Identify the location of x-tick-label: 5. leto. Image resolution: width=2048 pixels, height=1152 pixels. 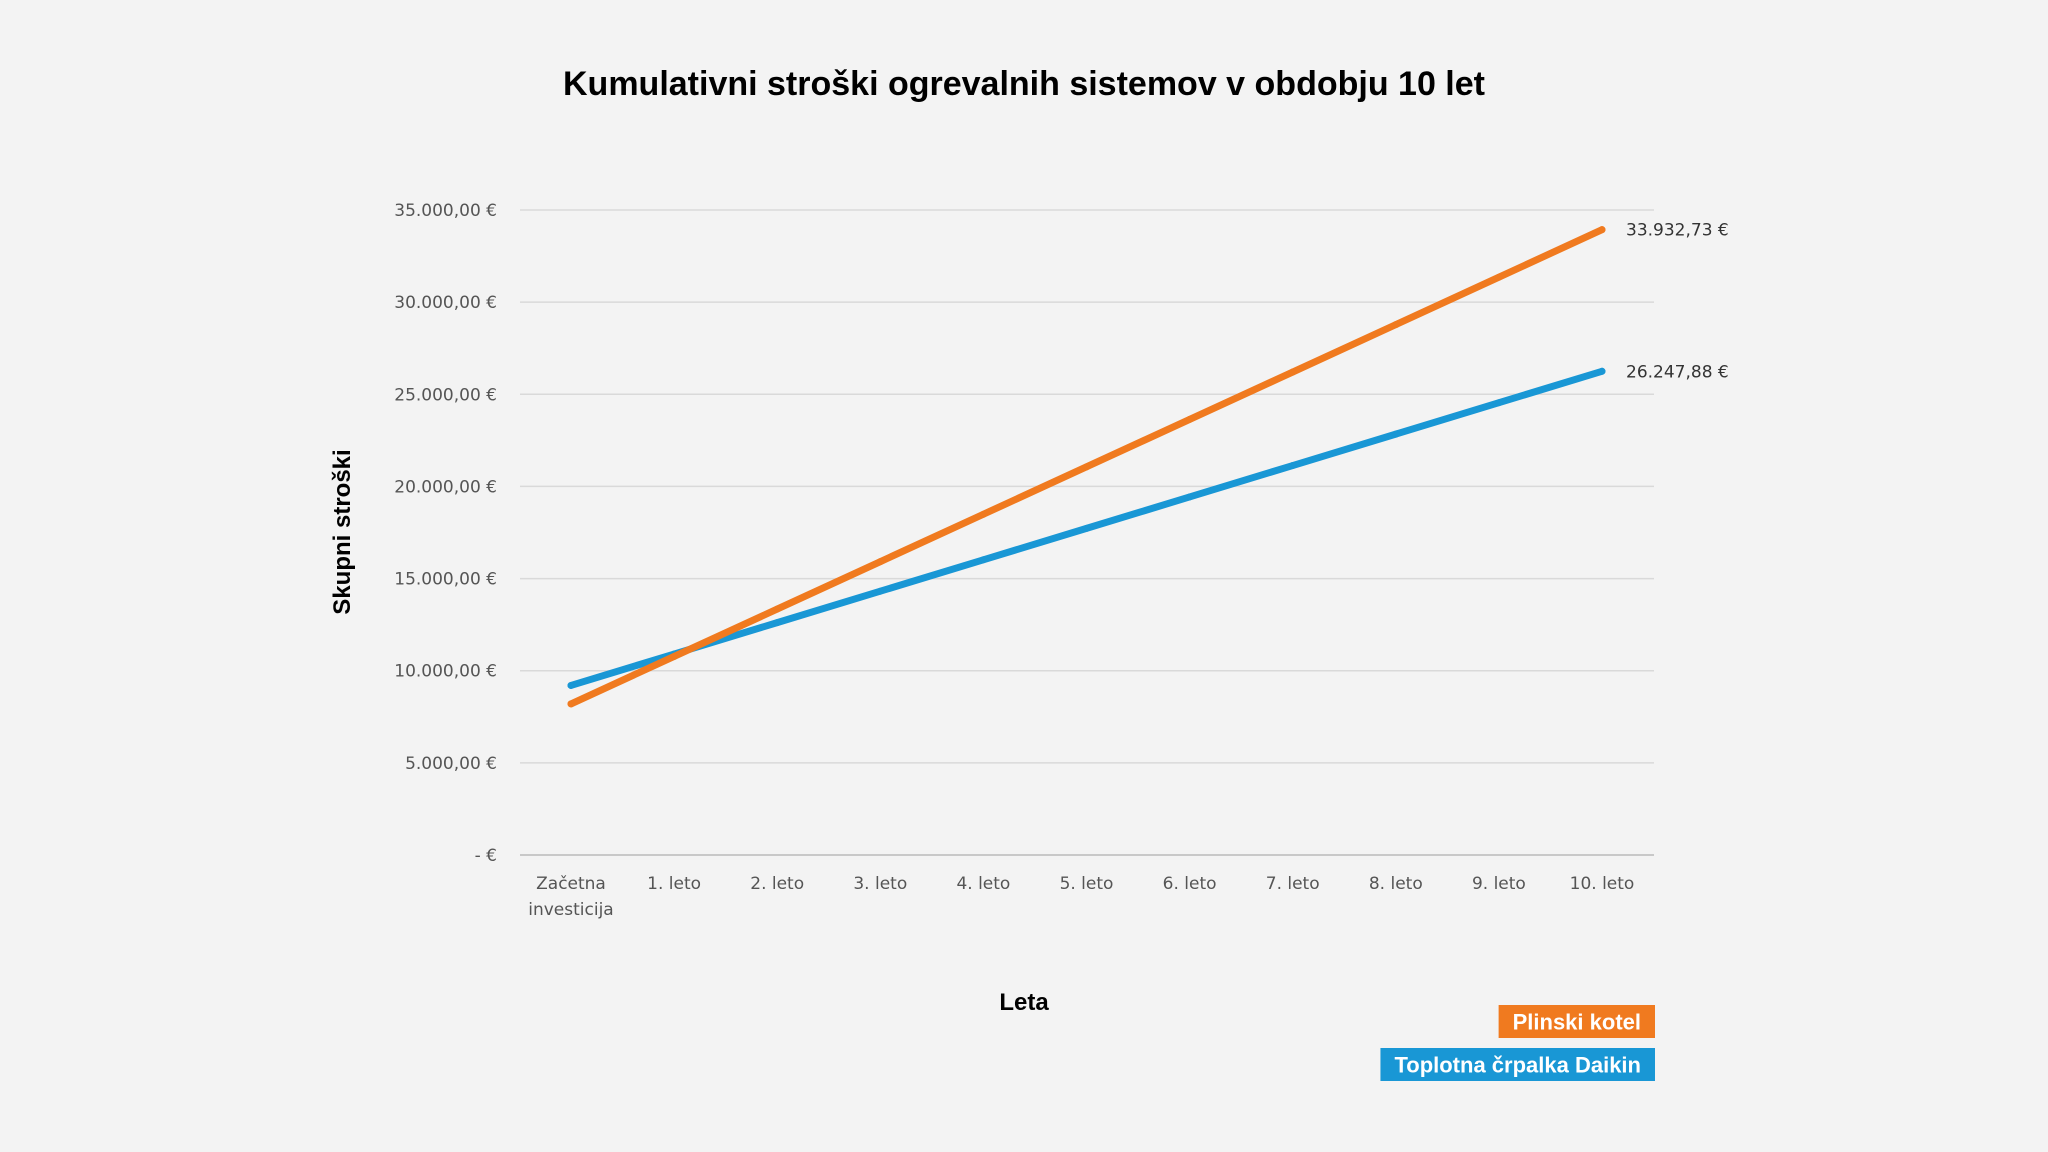
(1087, 884).